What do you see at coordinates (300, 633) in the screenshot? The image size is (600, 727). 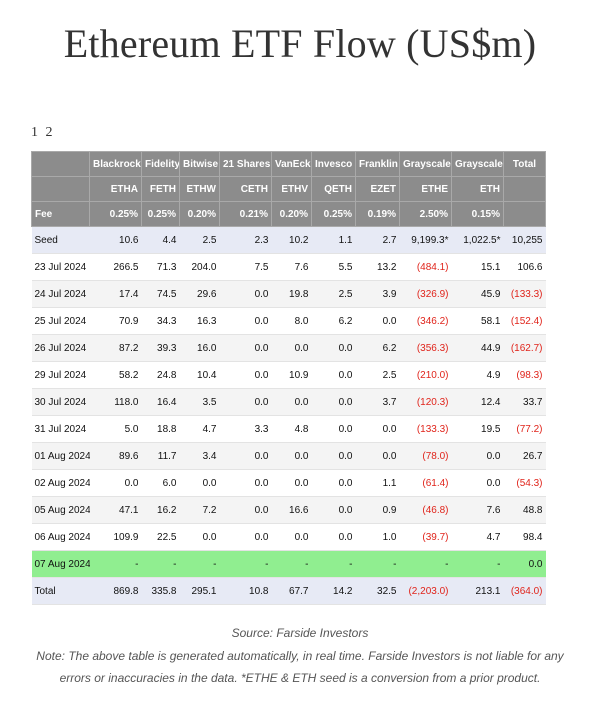 I see `source-caption: Source: Farside Investors` at bounding box center [300, 633].